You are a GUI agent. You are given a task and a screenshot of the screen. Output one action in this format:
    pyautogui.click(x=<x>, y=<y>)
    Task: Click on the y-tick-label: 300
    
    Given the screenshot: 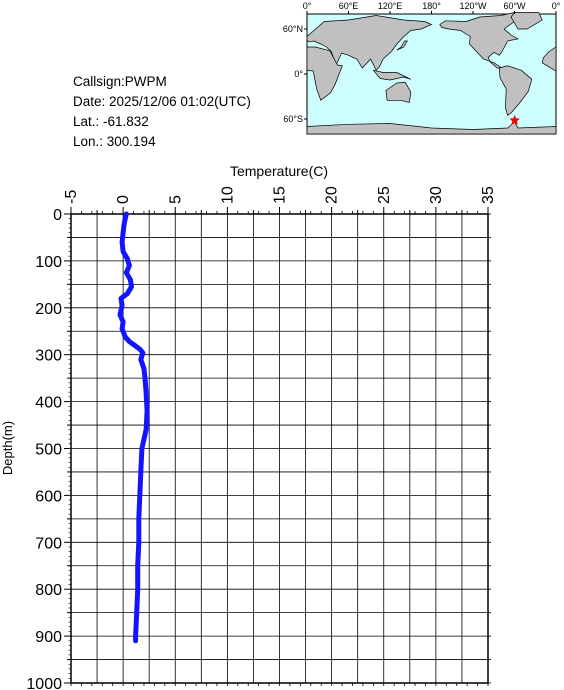 What is the action you would take?
    pyautogui.click(x=48, y=356)
    